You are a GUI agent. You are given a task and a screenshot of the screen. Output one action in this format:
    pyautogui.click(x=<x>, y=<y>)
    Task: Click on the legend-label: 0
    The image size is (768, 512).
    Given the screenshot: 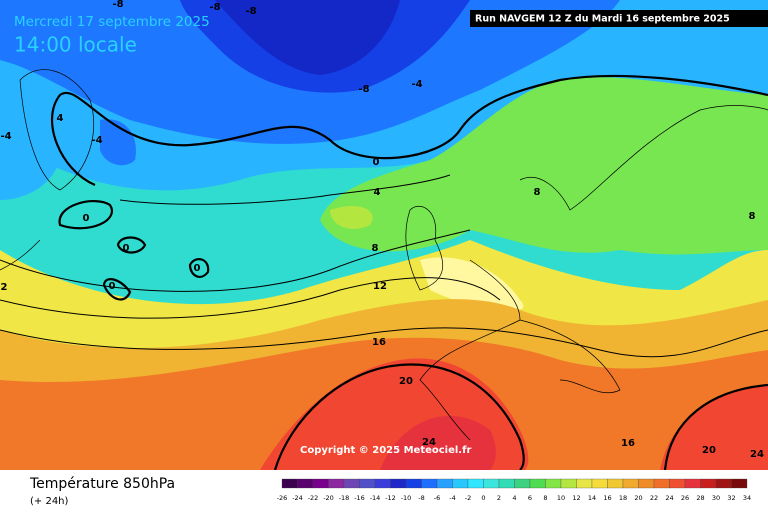 What is the action you would take?
    pyautogui.click(x=483, y=498)
    